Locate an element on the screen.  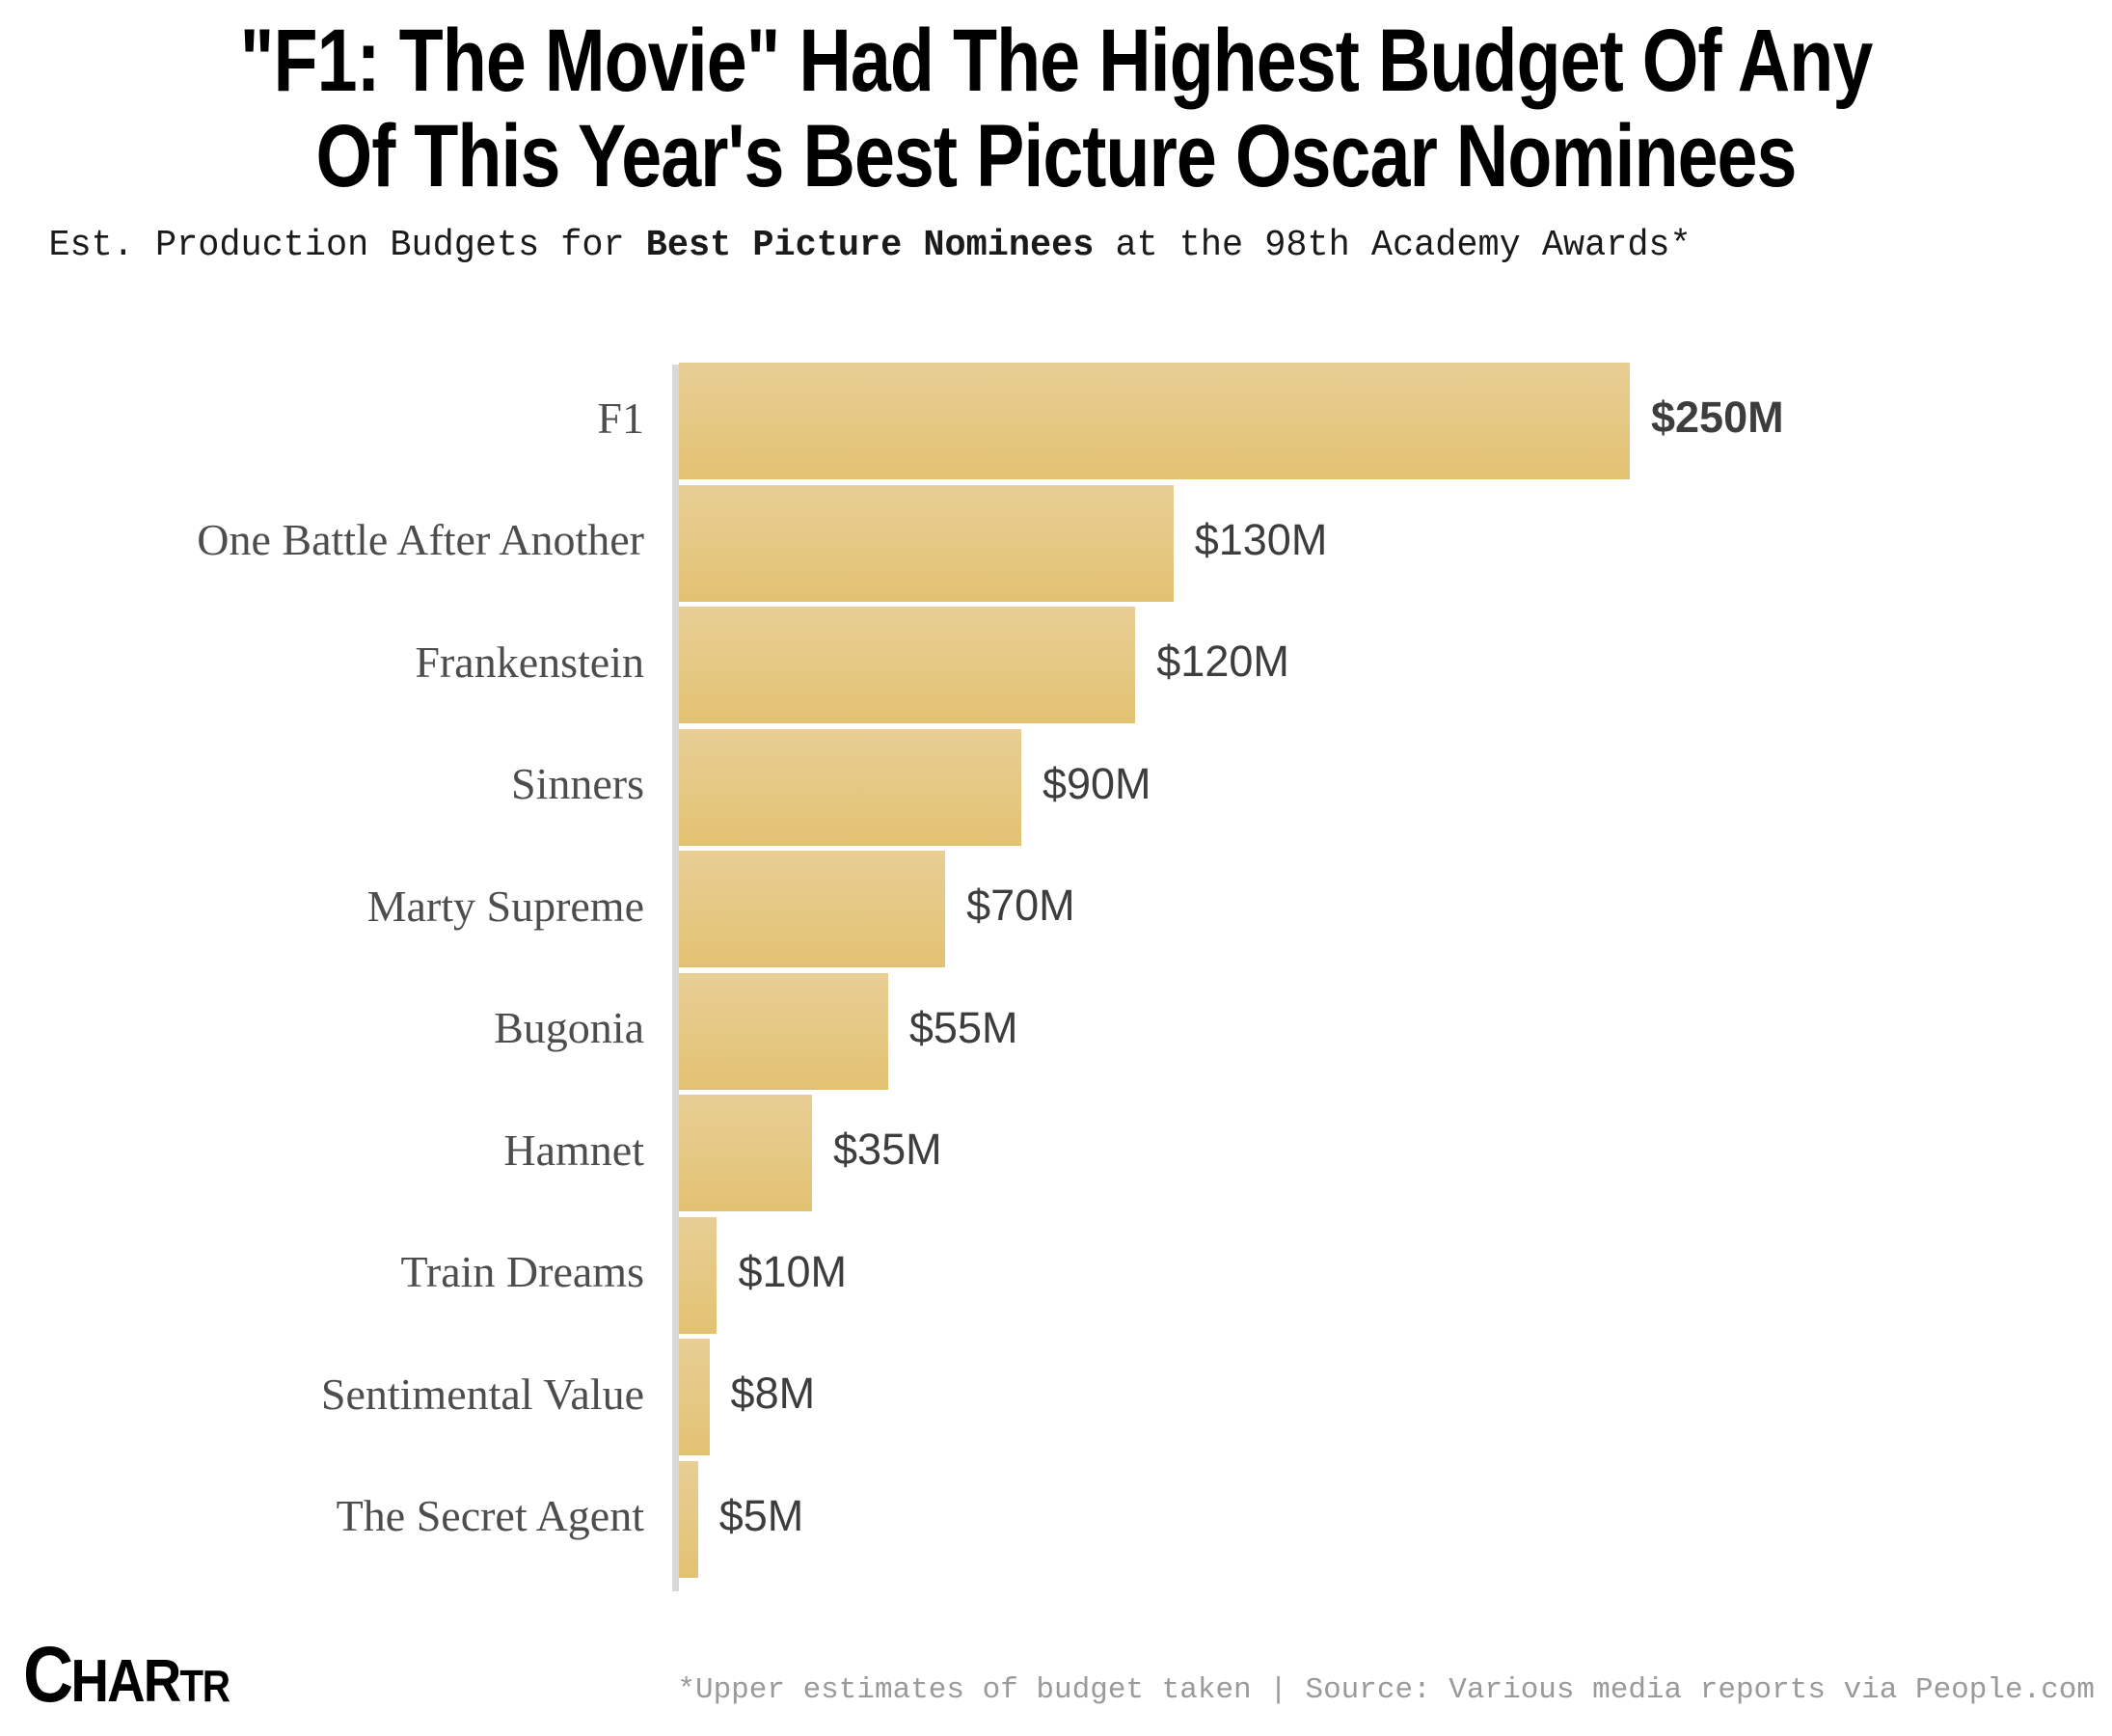
bar-value-label: $55M is located at coordinates (963, 1027).